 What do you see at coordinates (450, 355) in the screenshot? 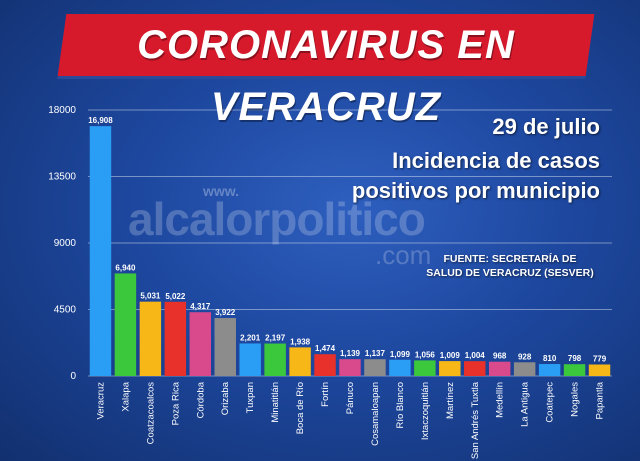
I see `bar-value-label: 1,009` at bounding box center [450, 355].